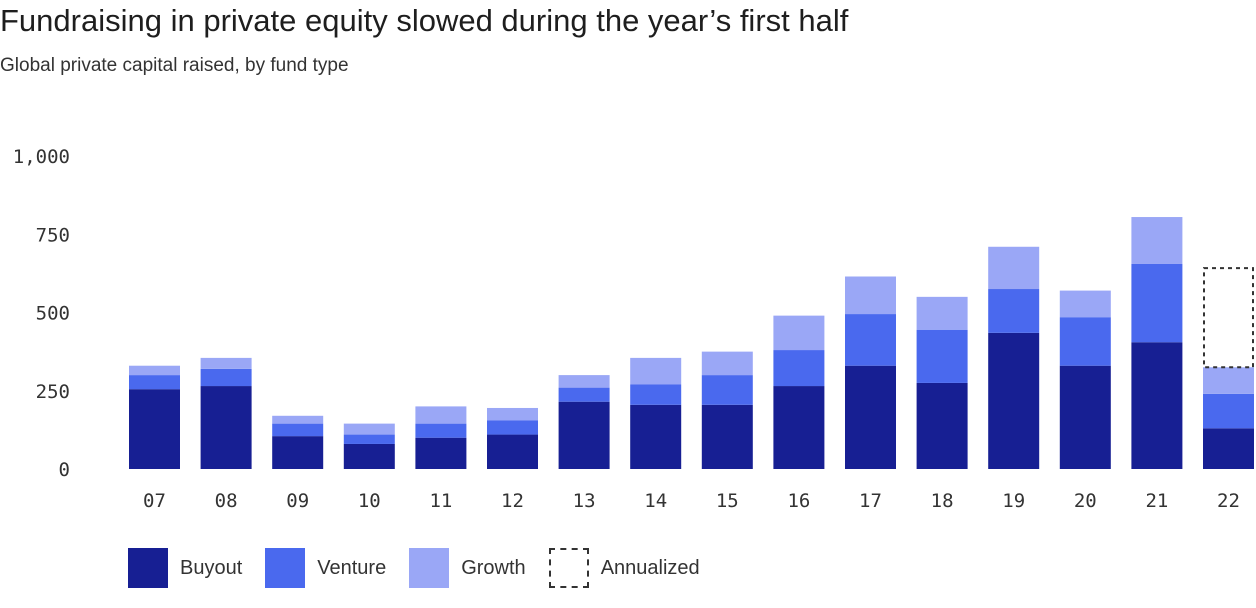  What do you see at coordinates (53, 314) in the screenshot?
I see `y-tick-label: 500` at bounding box center [53, 314].